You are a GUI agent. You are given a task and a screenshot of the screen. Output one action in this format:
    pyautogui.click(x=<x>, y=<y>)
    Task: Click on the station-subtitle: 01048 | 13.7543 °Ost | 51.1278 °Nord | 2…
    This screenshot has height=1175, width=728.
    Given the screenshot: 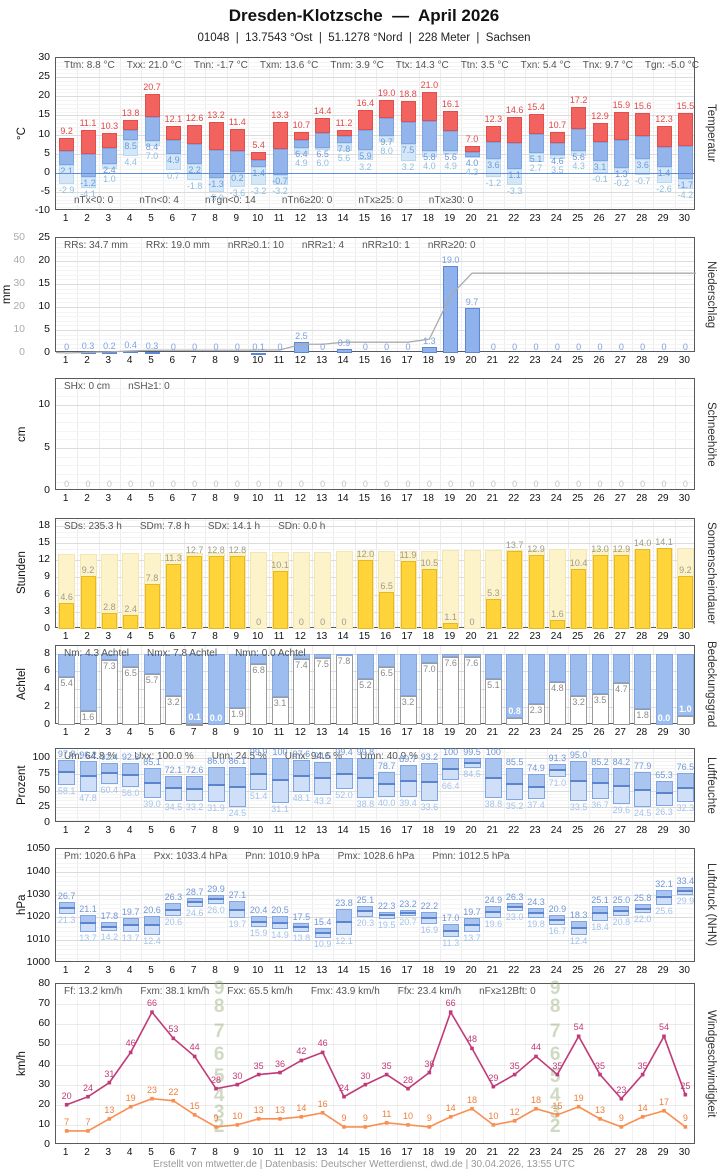 What is the action you would take?
    pyautogui.click(x=364, y=38)
    